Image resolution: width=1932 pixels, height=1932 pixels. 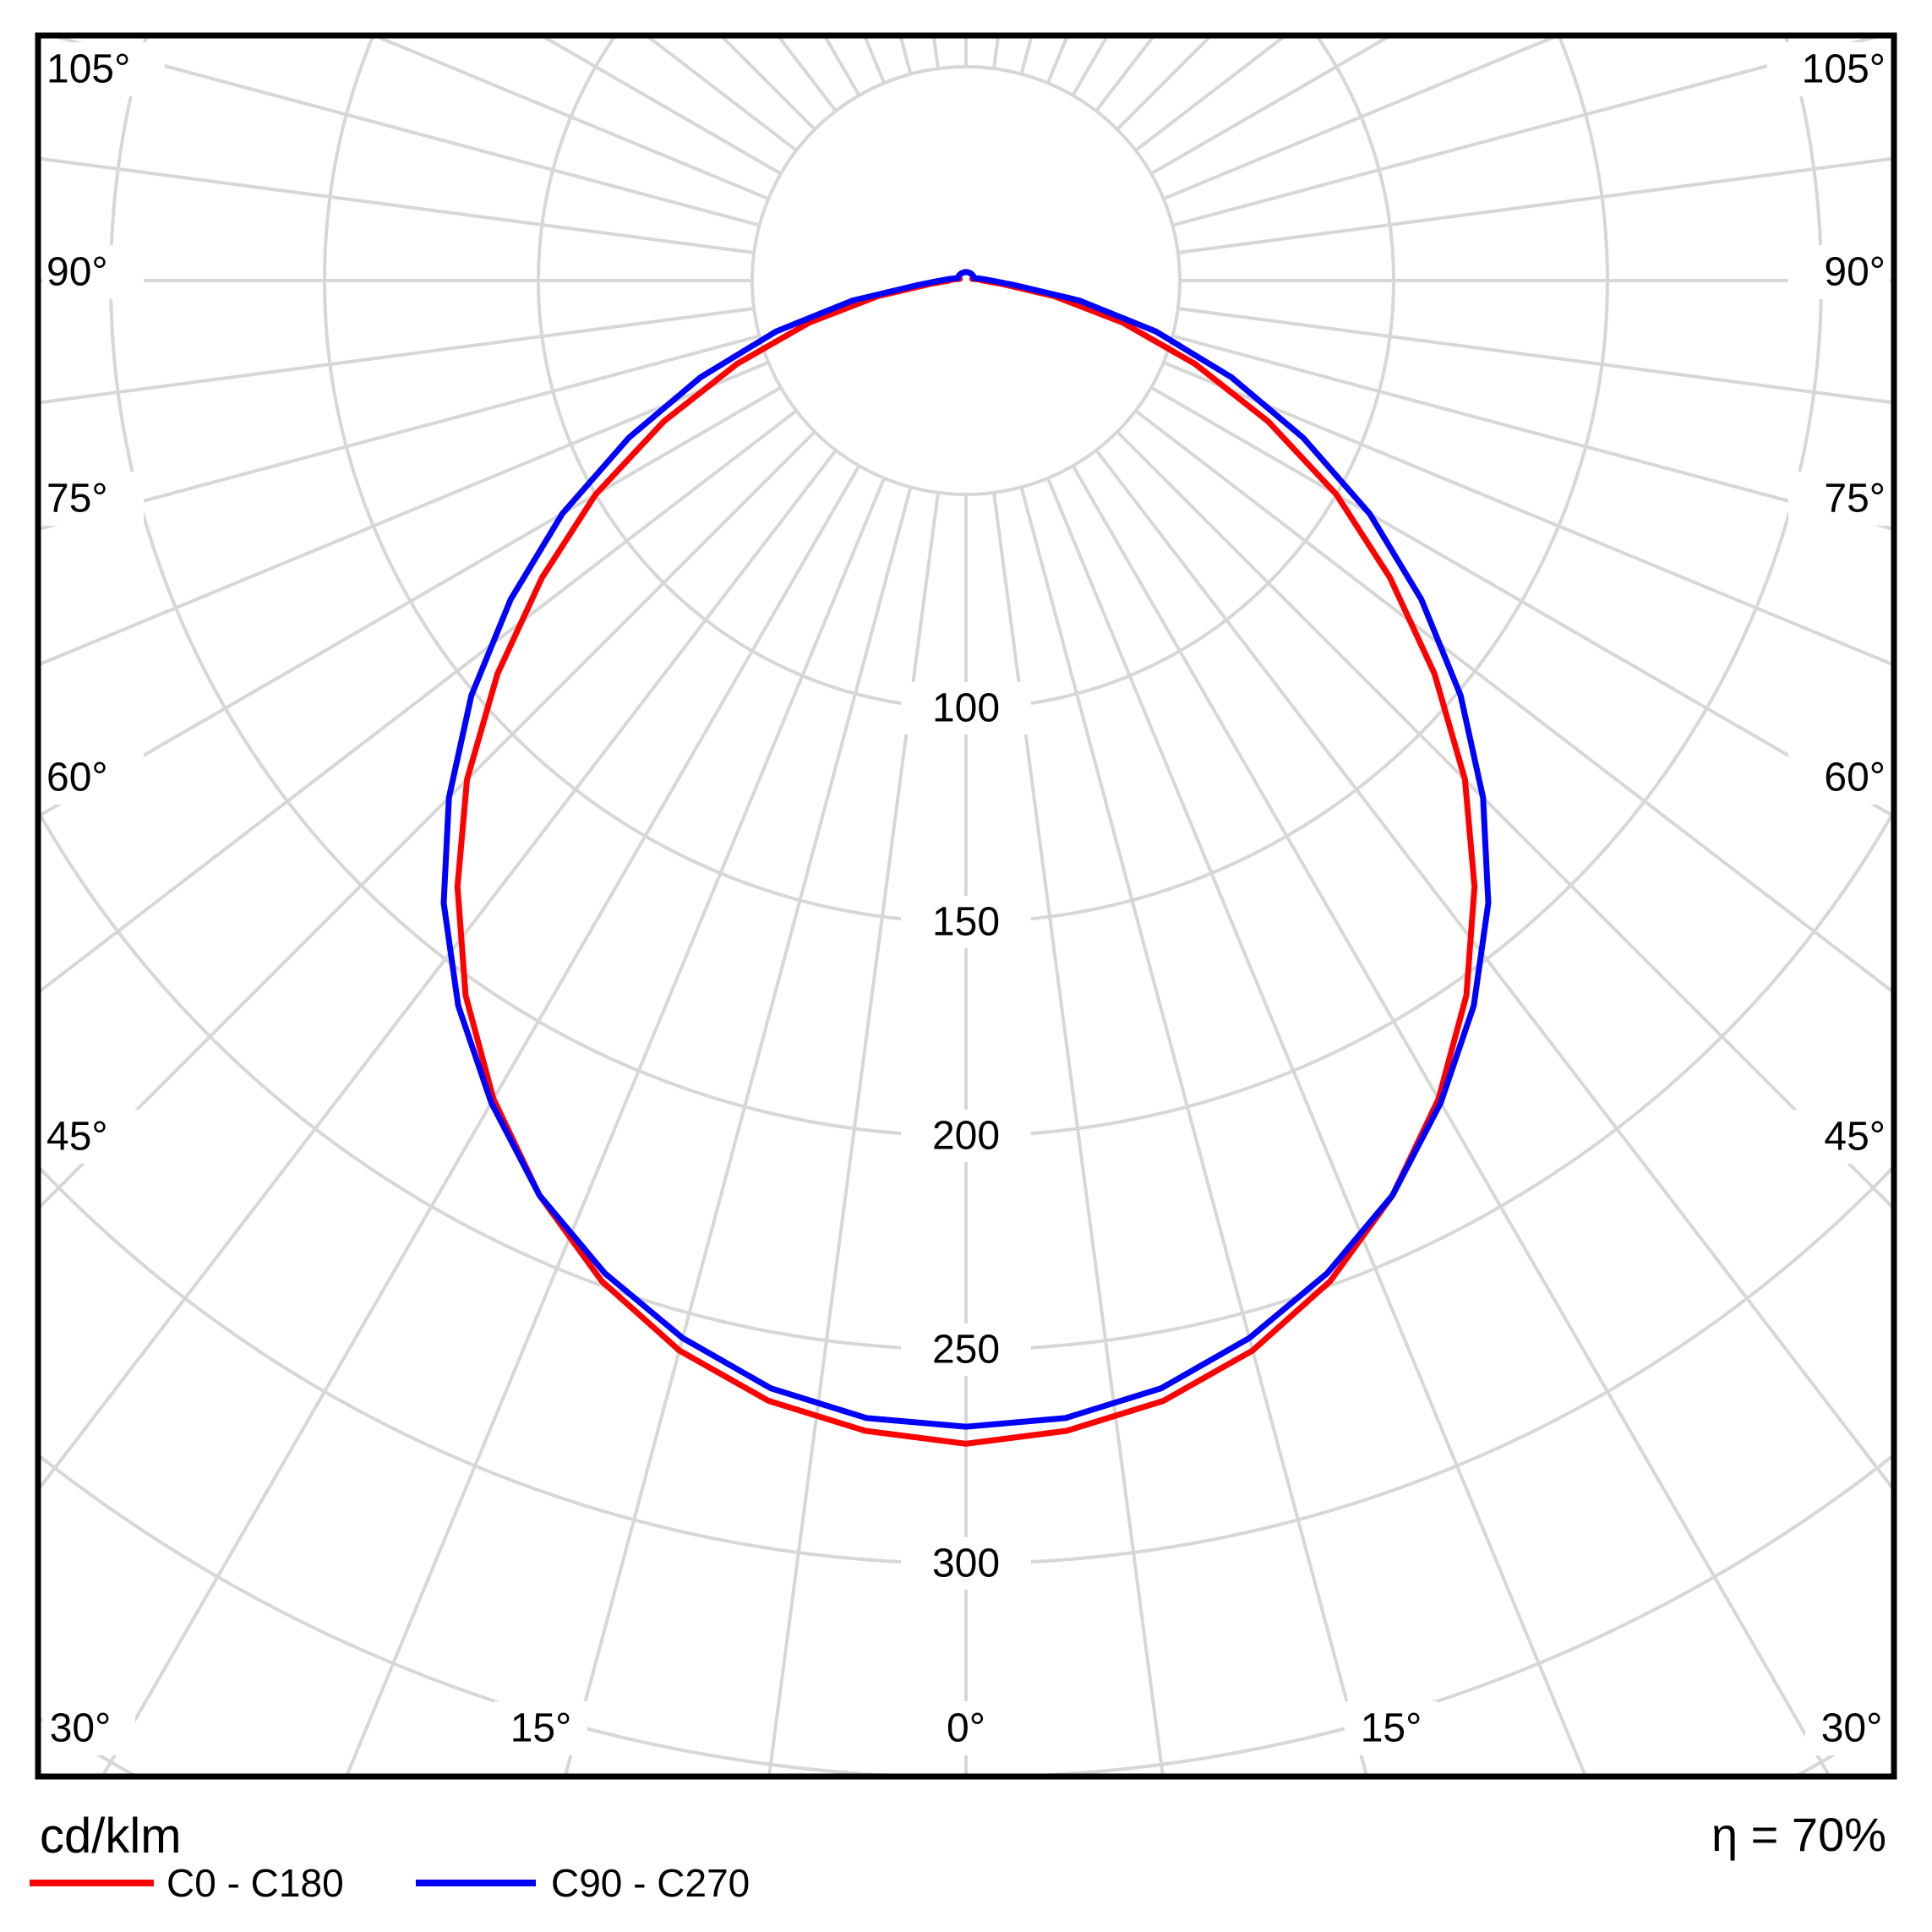 I want to click on radial-tick-label: 250, so click(x=966, y=1350).